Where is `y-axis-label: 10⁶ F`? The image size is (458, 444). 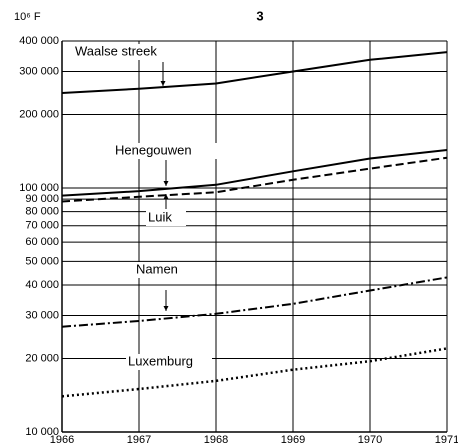
y-axis-label: 10⁶ F is located at coordinates (27, 17).